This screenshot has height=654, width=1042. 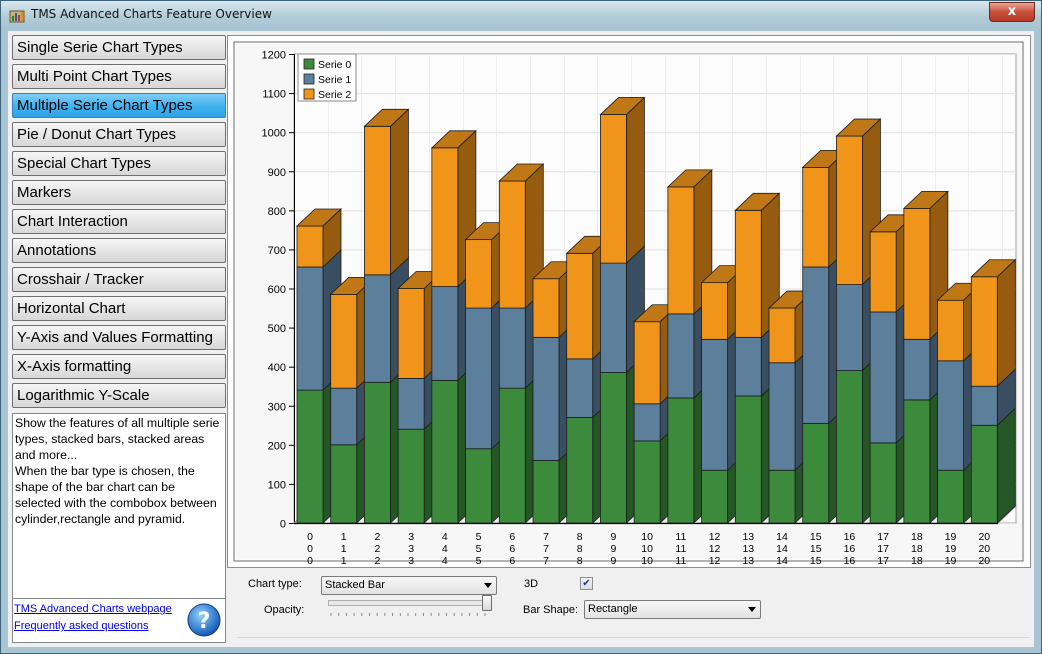 What do you see at coordinates (614, 537) in the screenshot?
I see `x-tick-label: 9` at bounding box center [614, 537].